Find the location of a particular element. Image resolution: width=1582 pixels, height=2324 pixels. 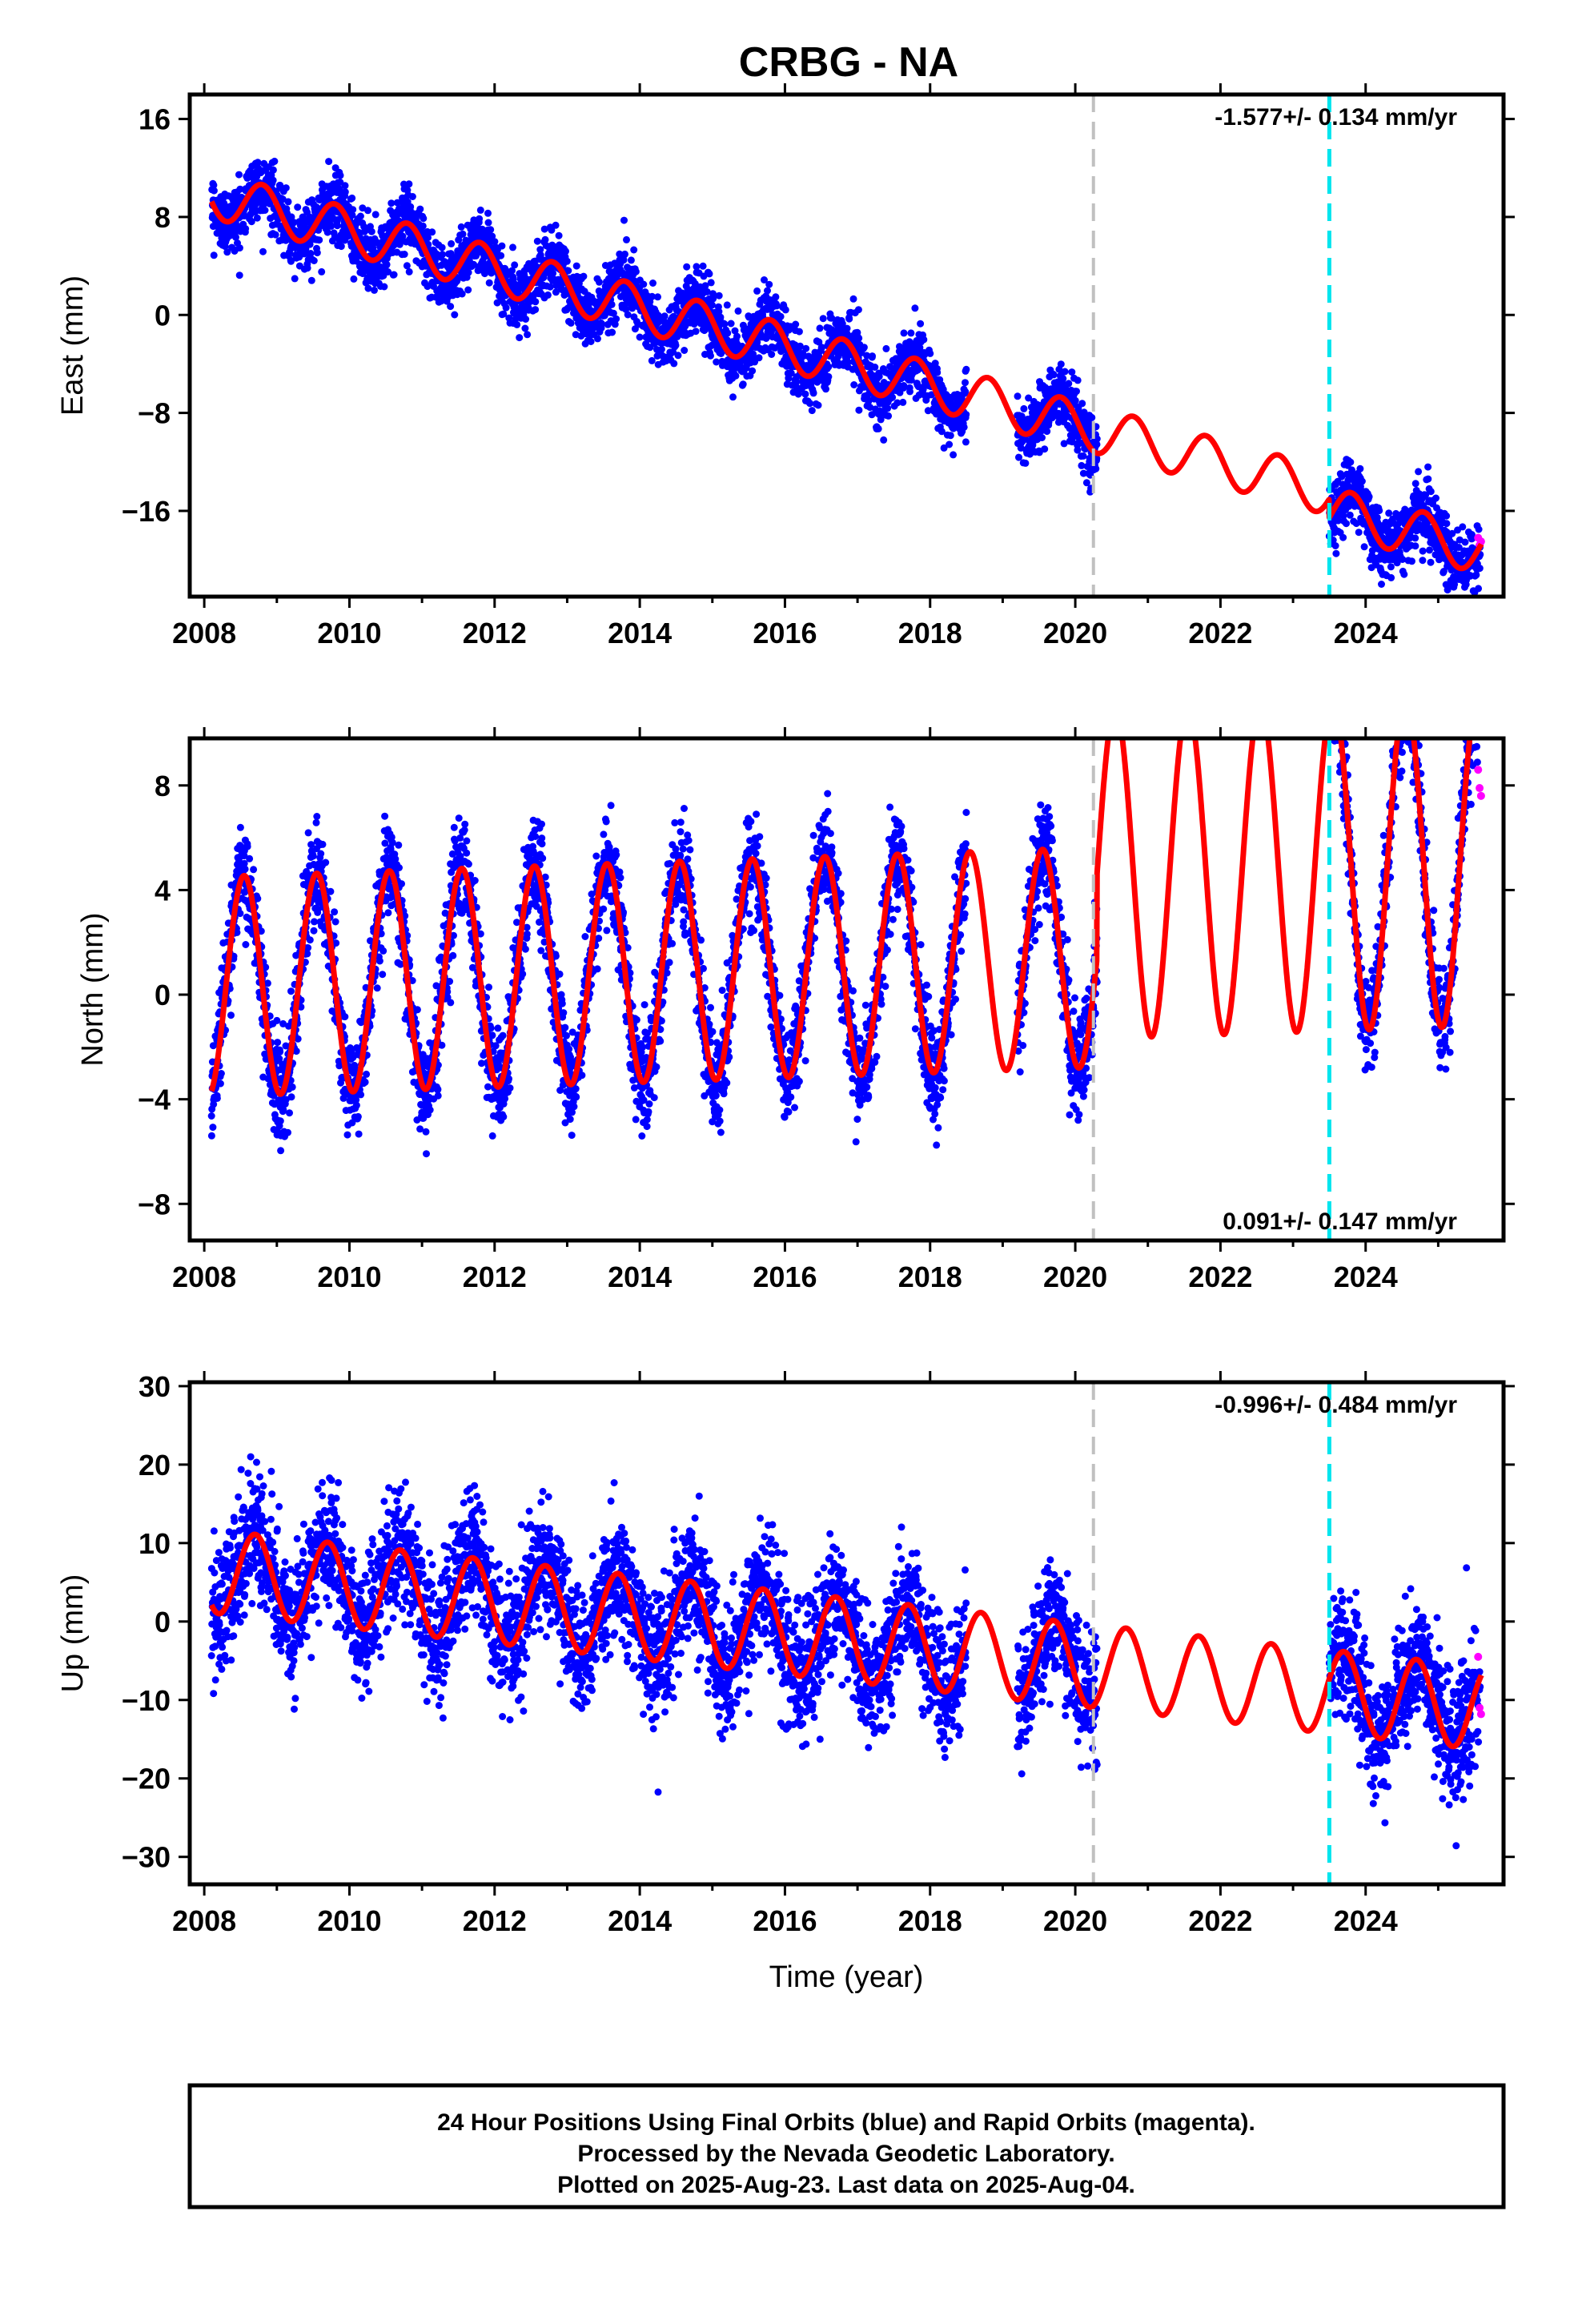

final-orbit-point-2091 is located at coordinates (685, 350).